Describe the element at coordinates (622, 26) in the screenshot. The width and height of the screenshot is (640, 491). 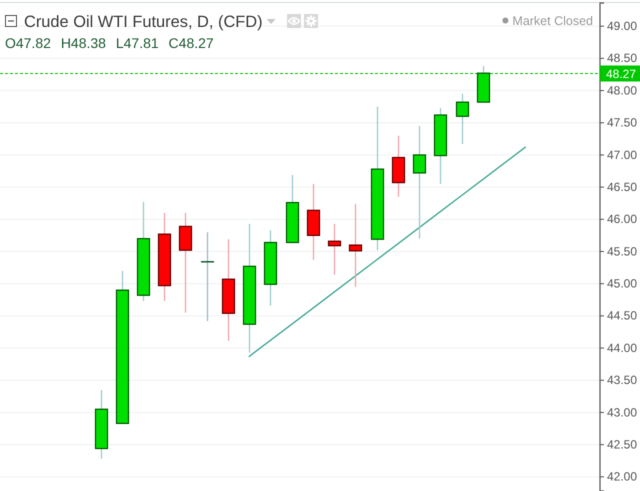
I see `y-tick-label: 49.00` at that location.